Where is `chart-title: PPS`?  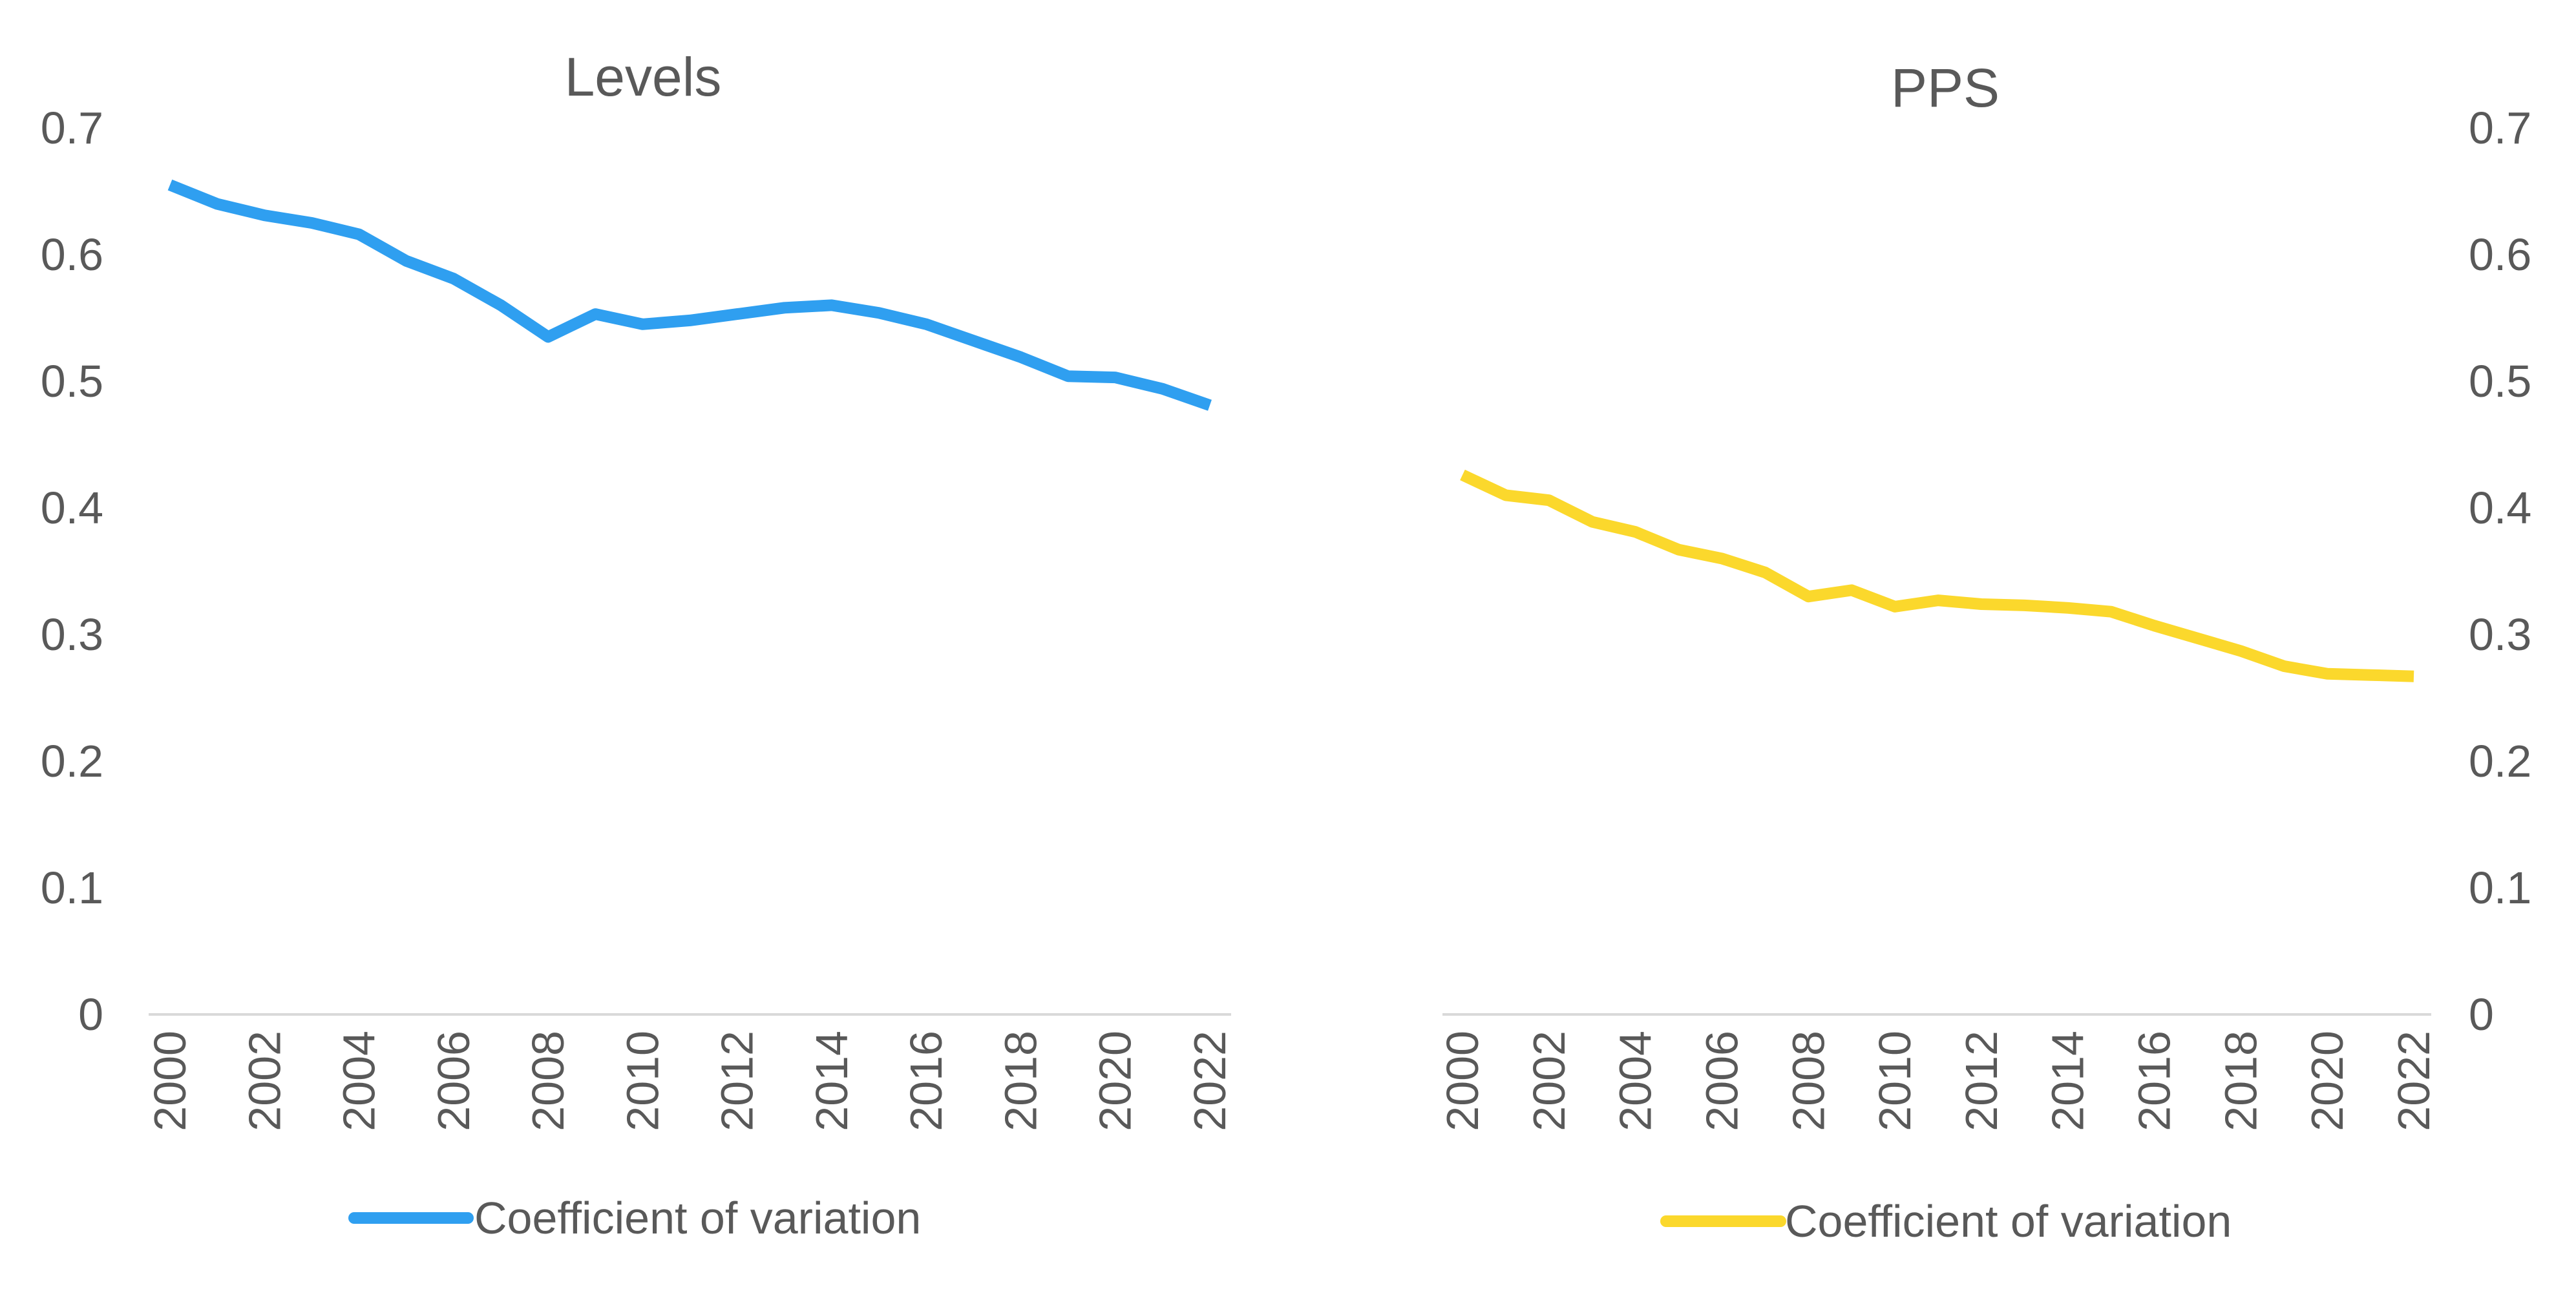 chart-title: PPS is located at coordinates (1945, 88).